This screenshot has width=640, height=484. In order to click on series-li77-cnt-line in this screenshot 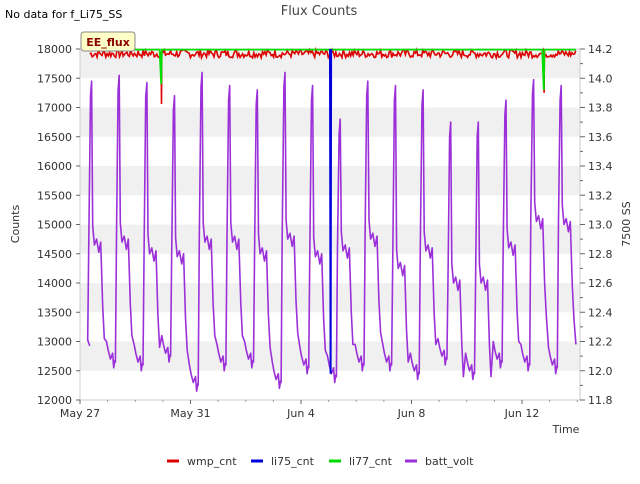, I will do `click(332, 69)`.